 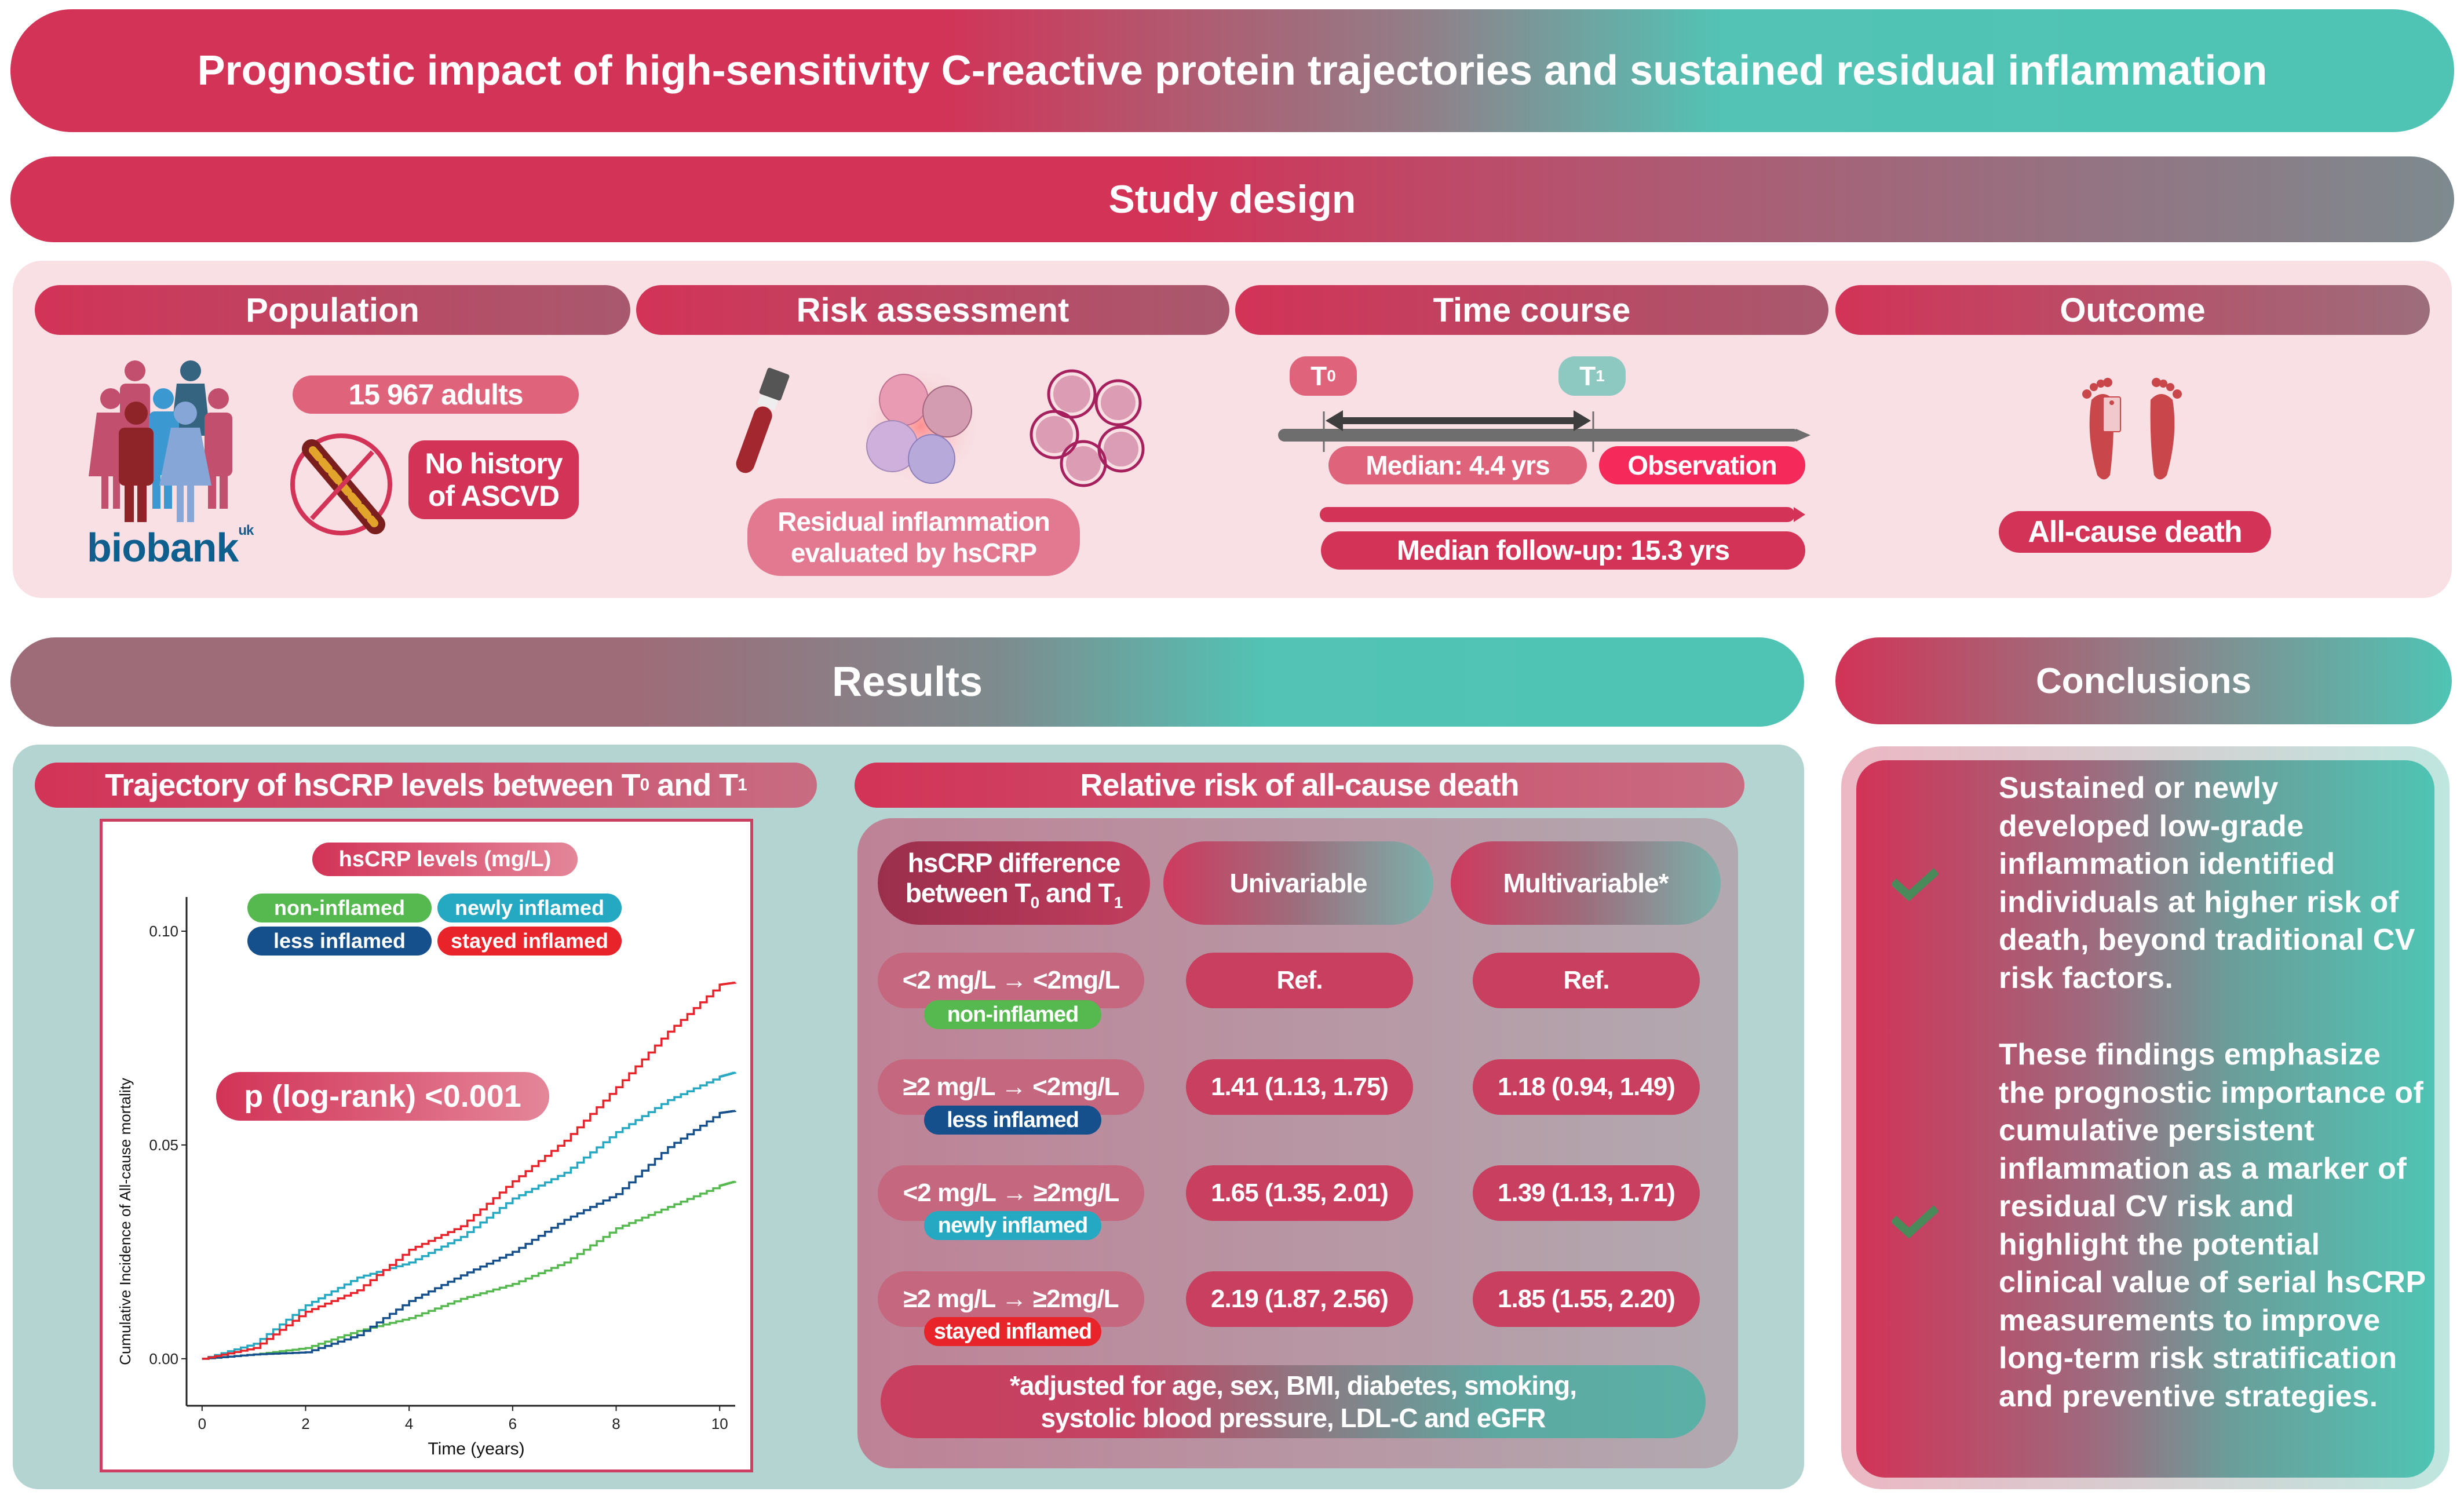 I want to click on conclusions-panel, so click(x=2145, y=1119).